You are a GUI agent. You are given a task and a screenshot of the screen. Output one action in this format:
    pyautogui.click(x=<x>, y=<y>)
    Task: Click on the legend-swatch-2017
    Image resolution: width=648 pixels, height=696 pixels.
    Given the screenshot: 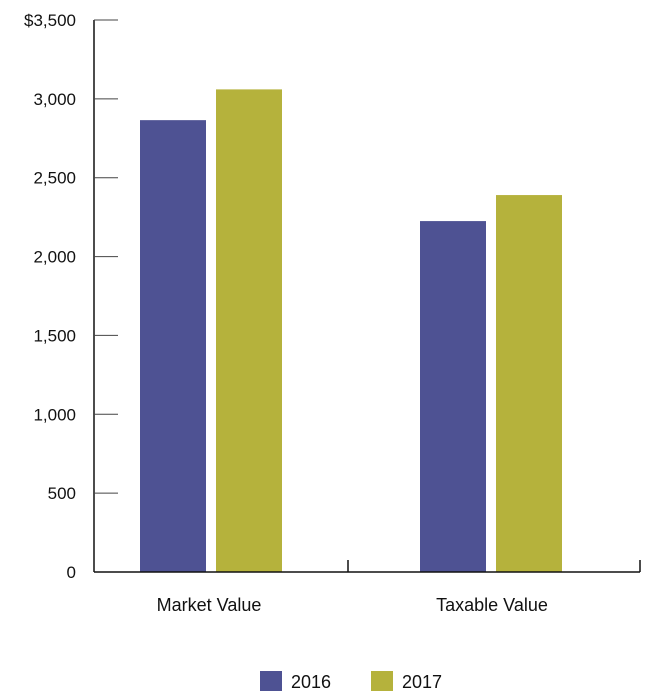 What is the action you would take?
    pyautogui.click(x=382, y=681)
    